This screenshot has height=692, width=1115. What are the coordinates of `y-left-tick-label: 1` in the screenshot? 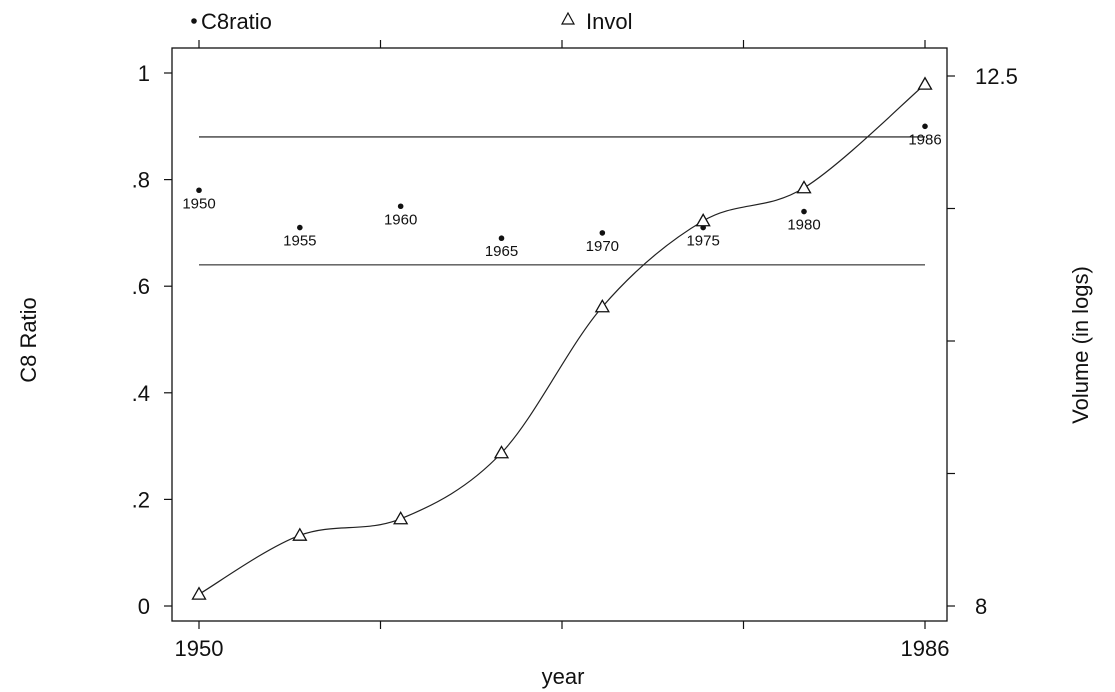 It's located at (144, 73).